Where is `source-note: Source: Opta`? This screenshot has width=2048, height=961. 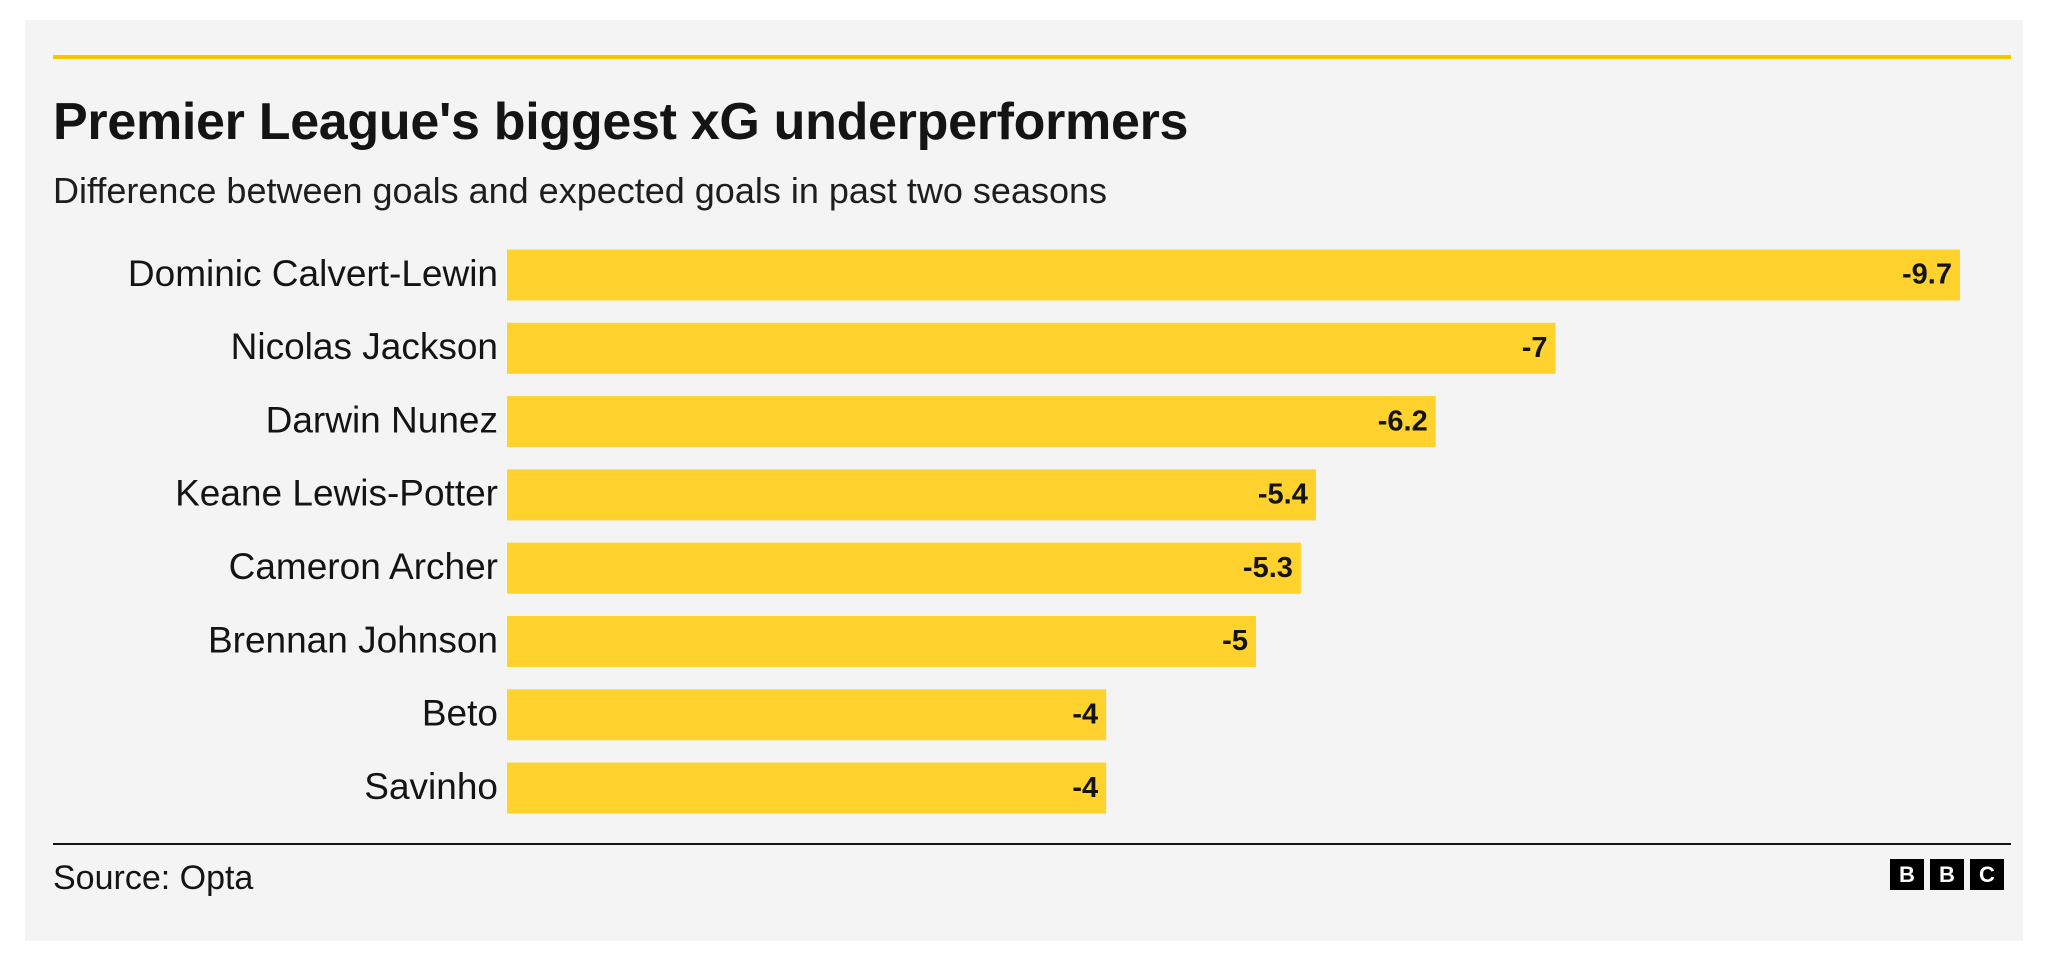 source-note: Source: Opta is located at coordinates (153, 878).